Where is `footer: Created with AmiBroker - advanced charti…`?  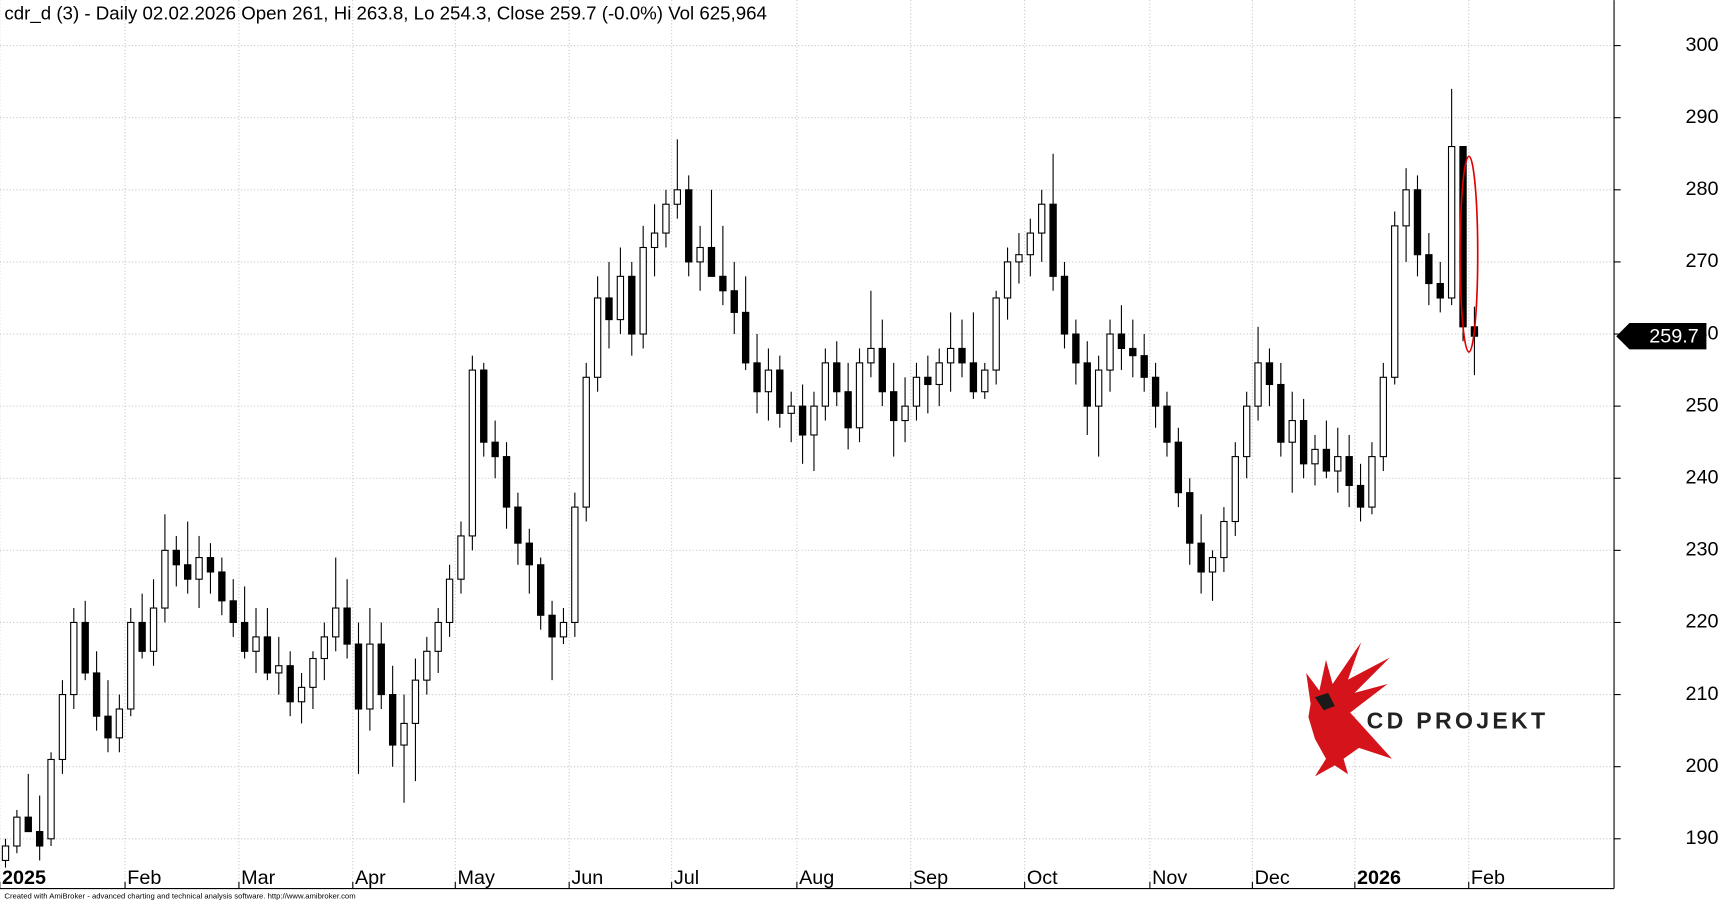 footer: Created with AmiBroker - advanced charti… is located at coordinates (179, 895).